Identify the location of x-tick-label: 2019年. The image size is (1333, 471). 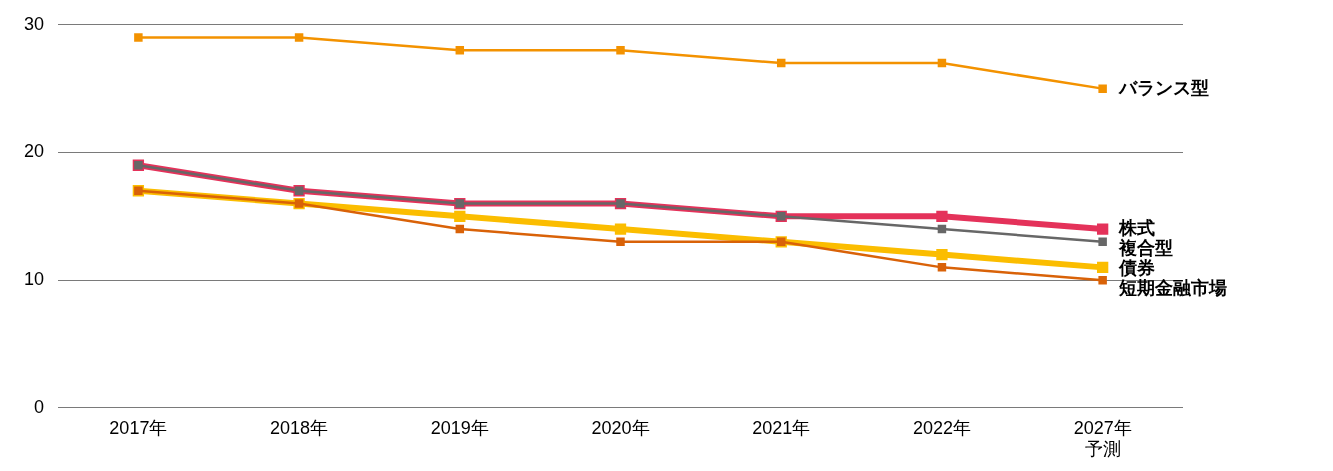
(459, 427).